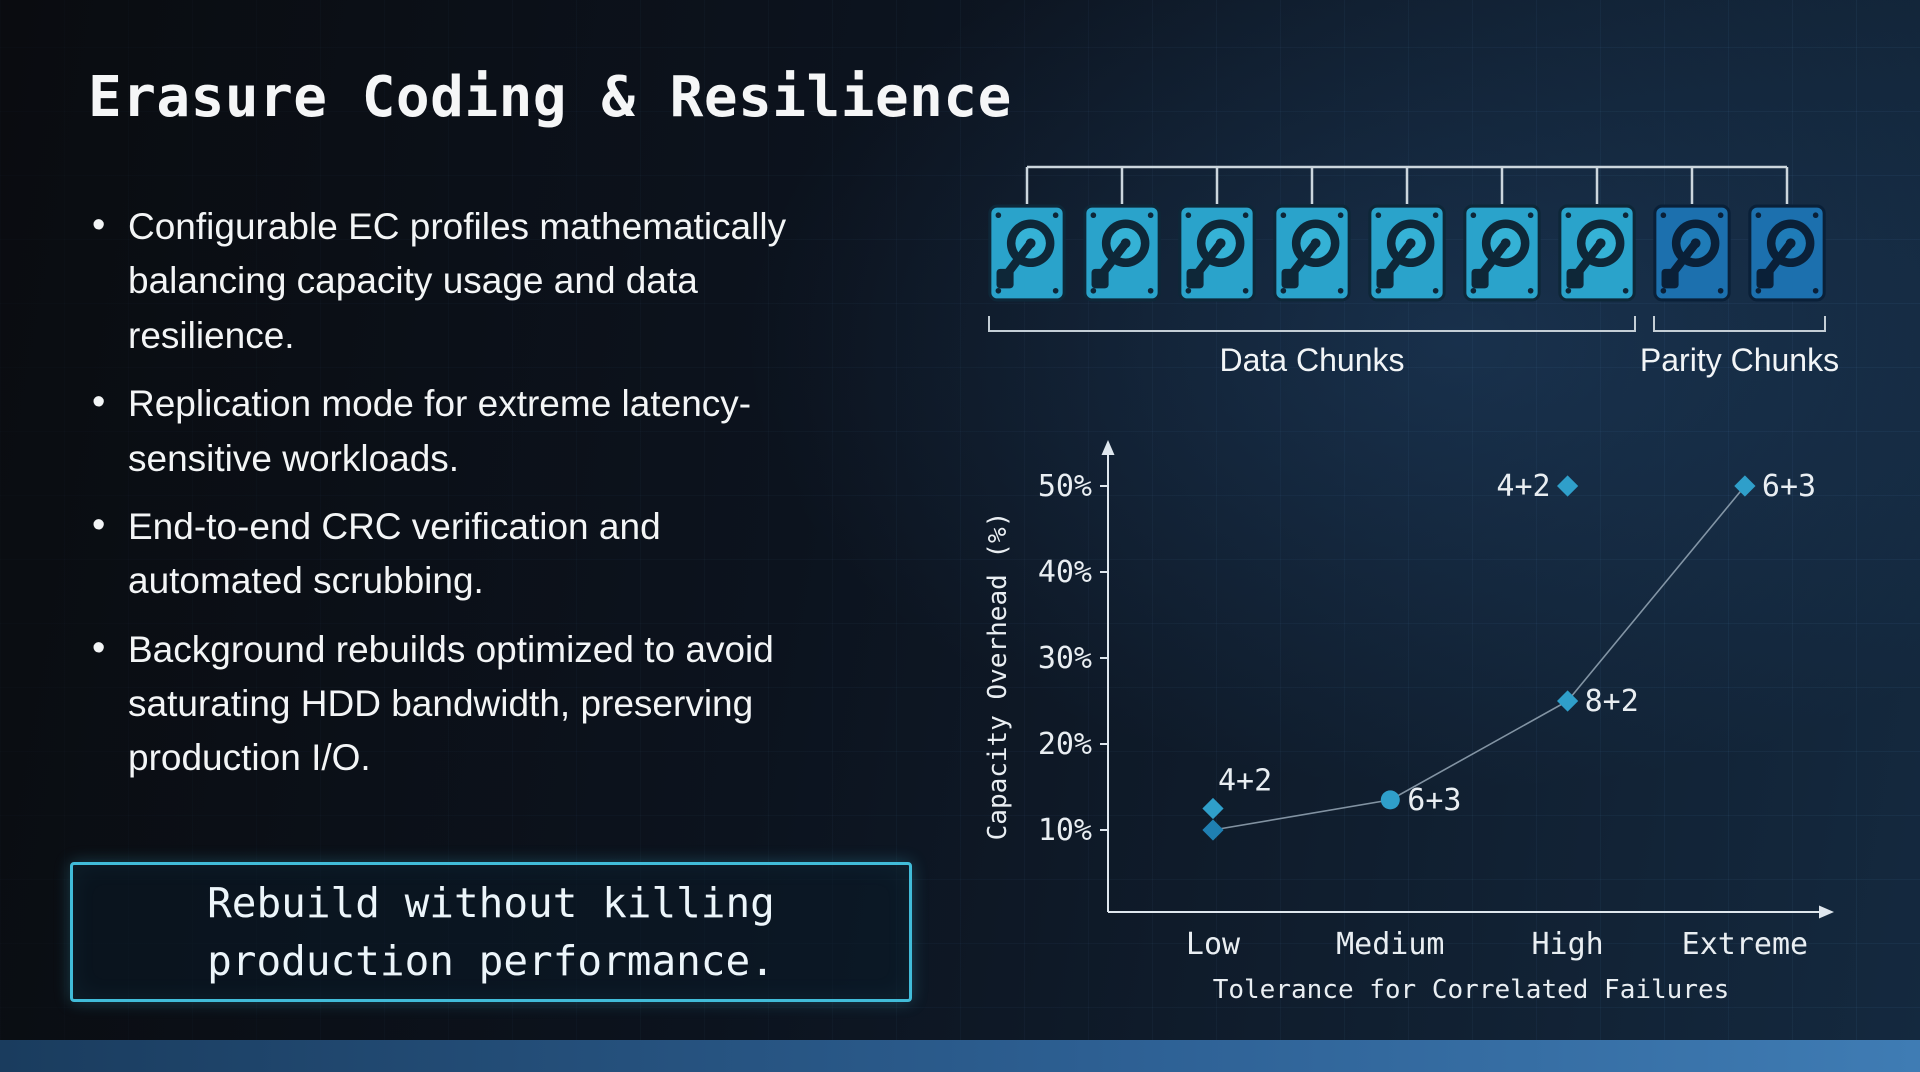 The image size is (1920, 1072). I want to click on y-tick-label: 50%, so click(1065, 486).